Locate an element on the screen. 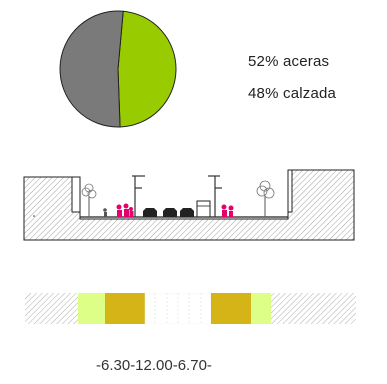 This screenshot has height=384, width=387. street-lamp-right is located at coordinates (215, 196).